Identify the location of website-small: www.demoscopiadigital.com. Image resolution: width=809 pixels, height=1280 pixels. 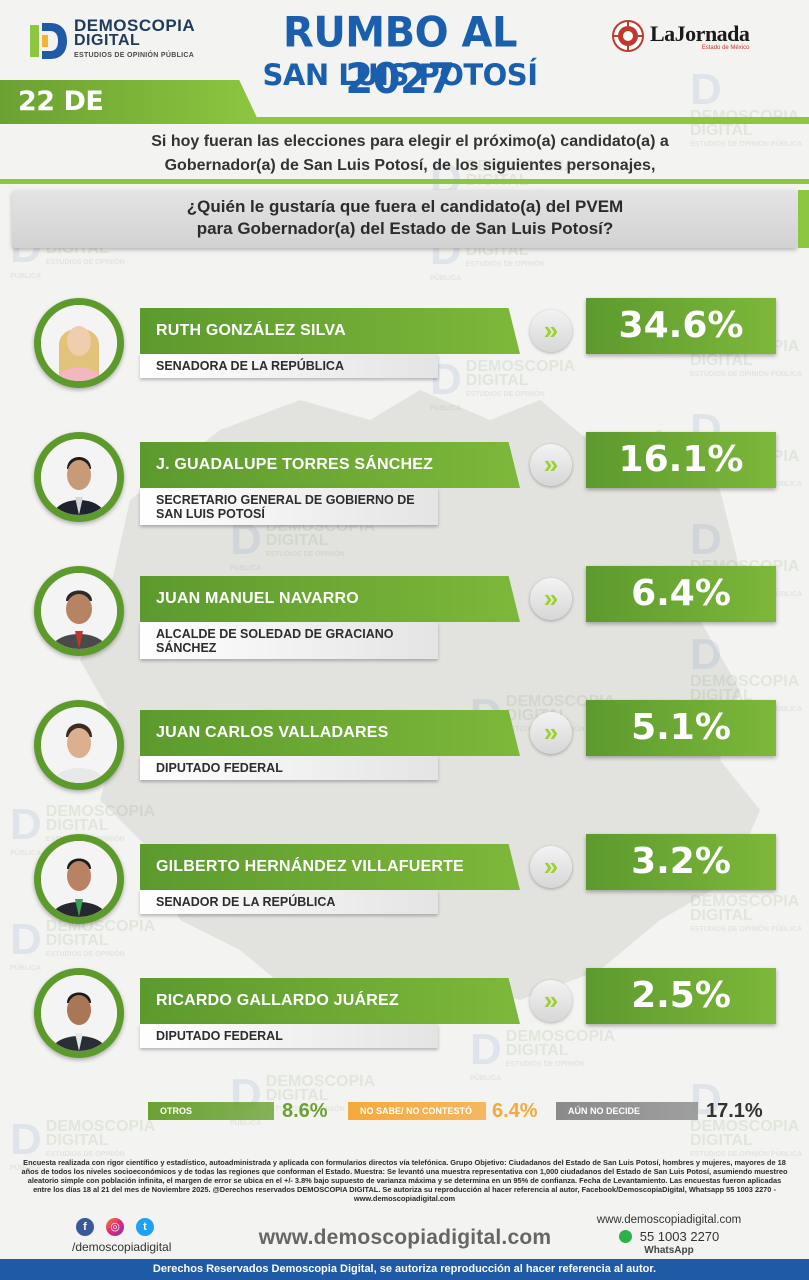
(669, 1220).